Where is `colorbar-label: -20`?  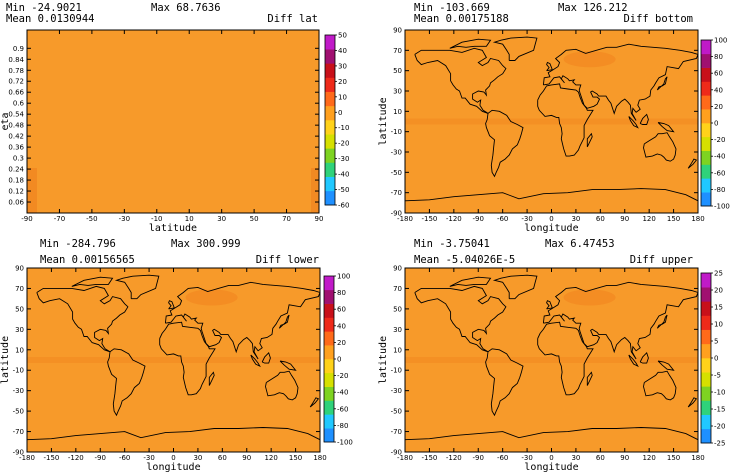
colorbar-label: -20 is located at coordinates (719, 140).